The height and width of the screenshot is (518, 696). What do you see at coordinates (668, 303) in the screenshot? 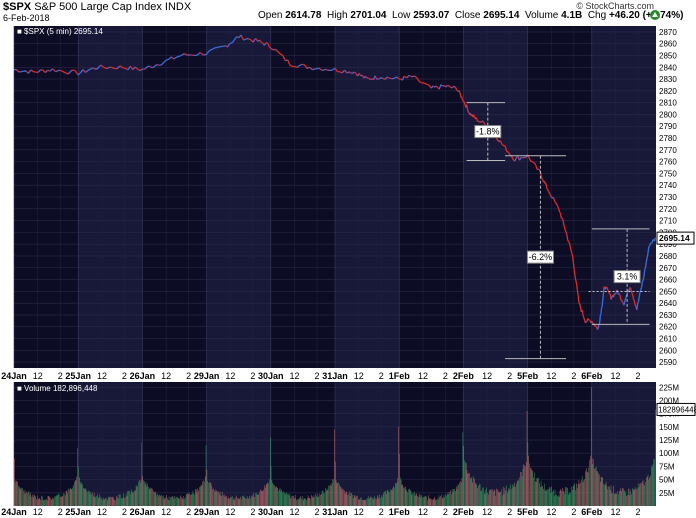
I see `price-tick-label: 2640` at bounding box center [668, 303].